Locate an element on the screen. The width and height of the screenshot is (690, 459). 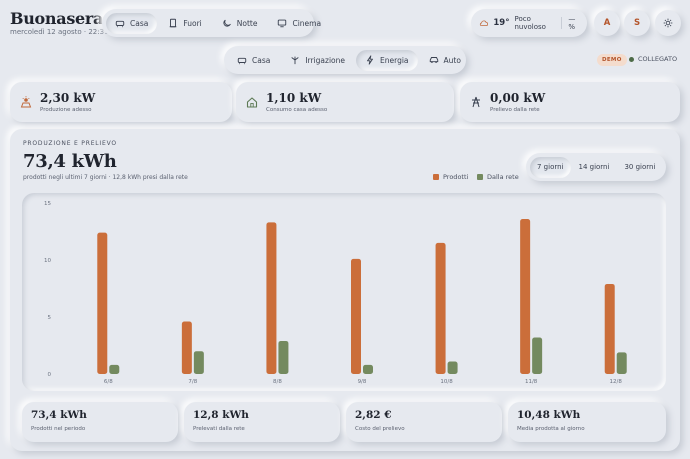
connection-status: COLLEGATO is located at coordinates (653, 59).